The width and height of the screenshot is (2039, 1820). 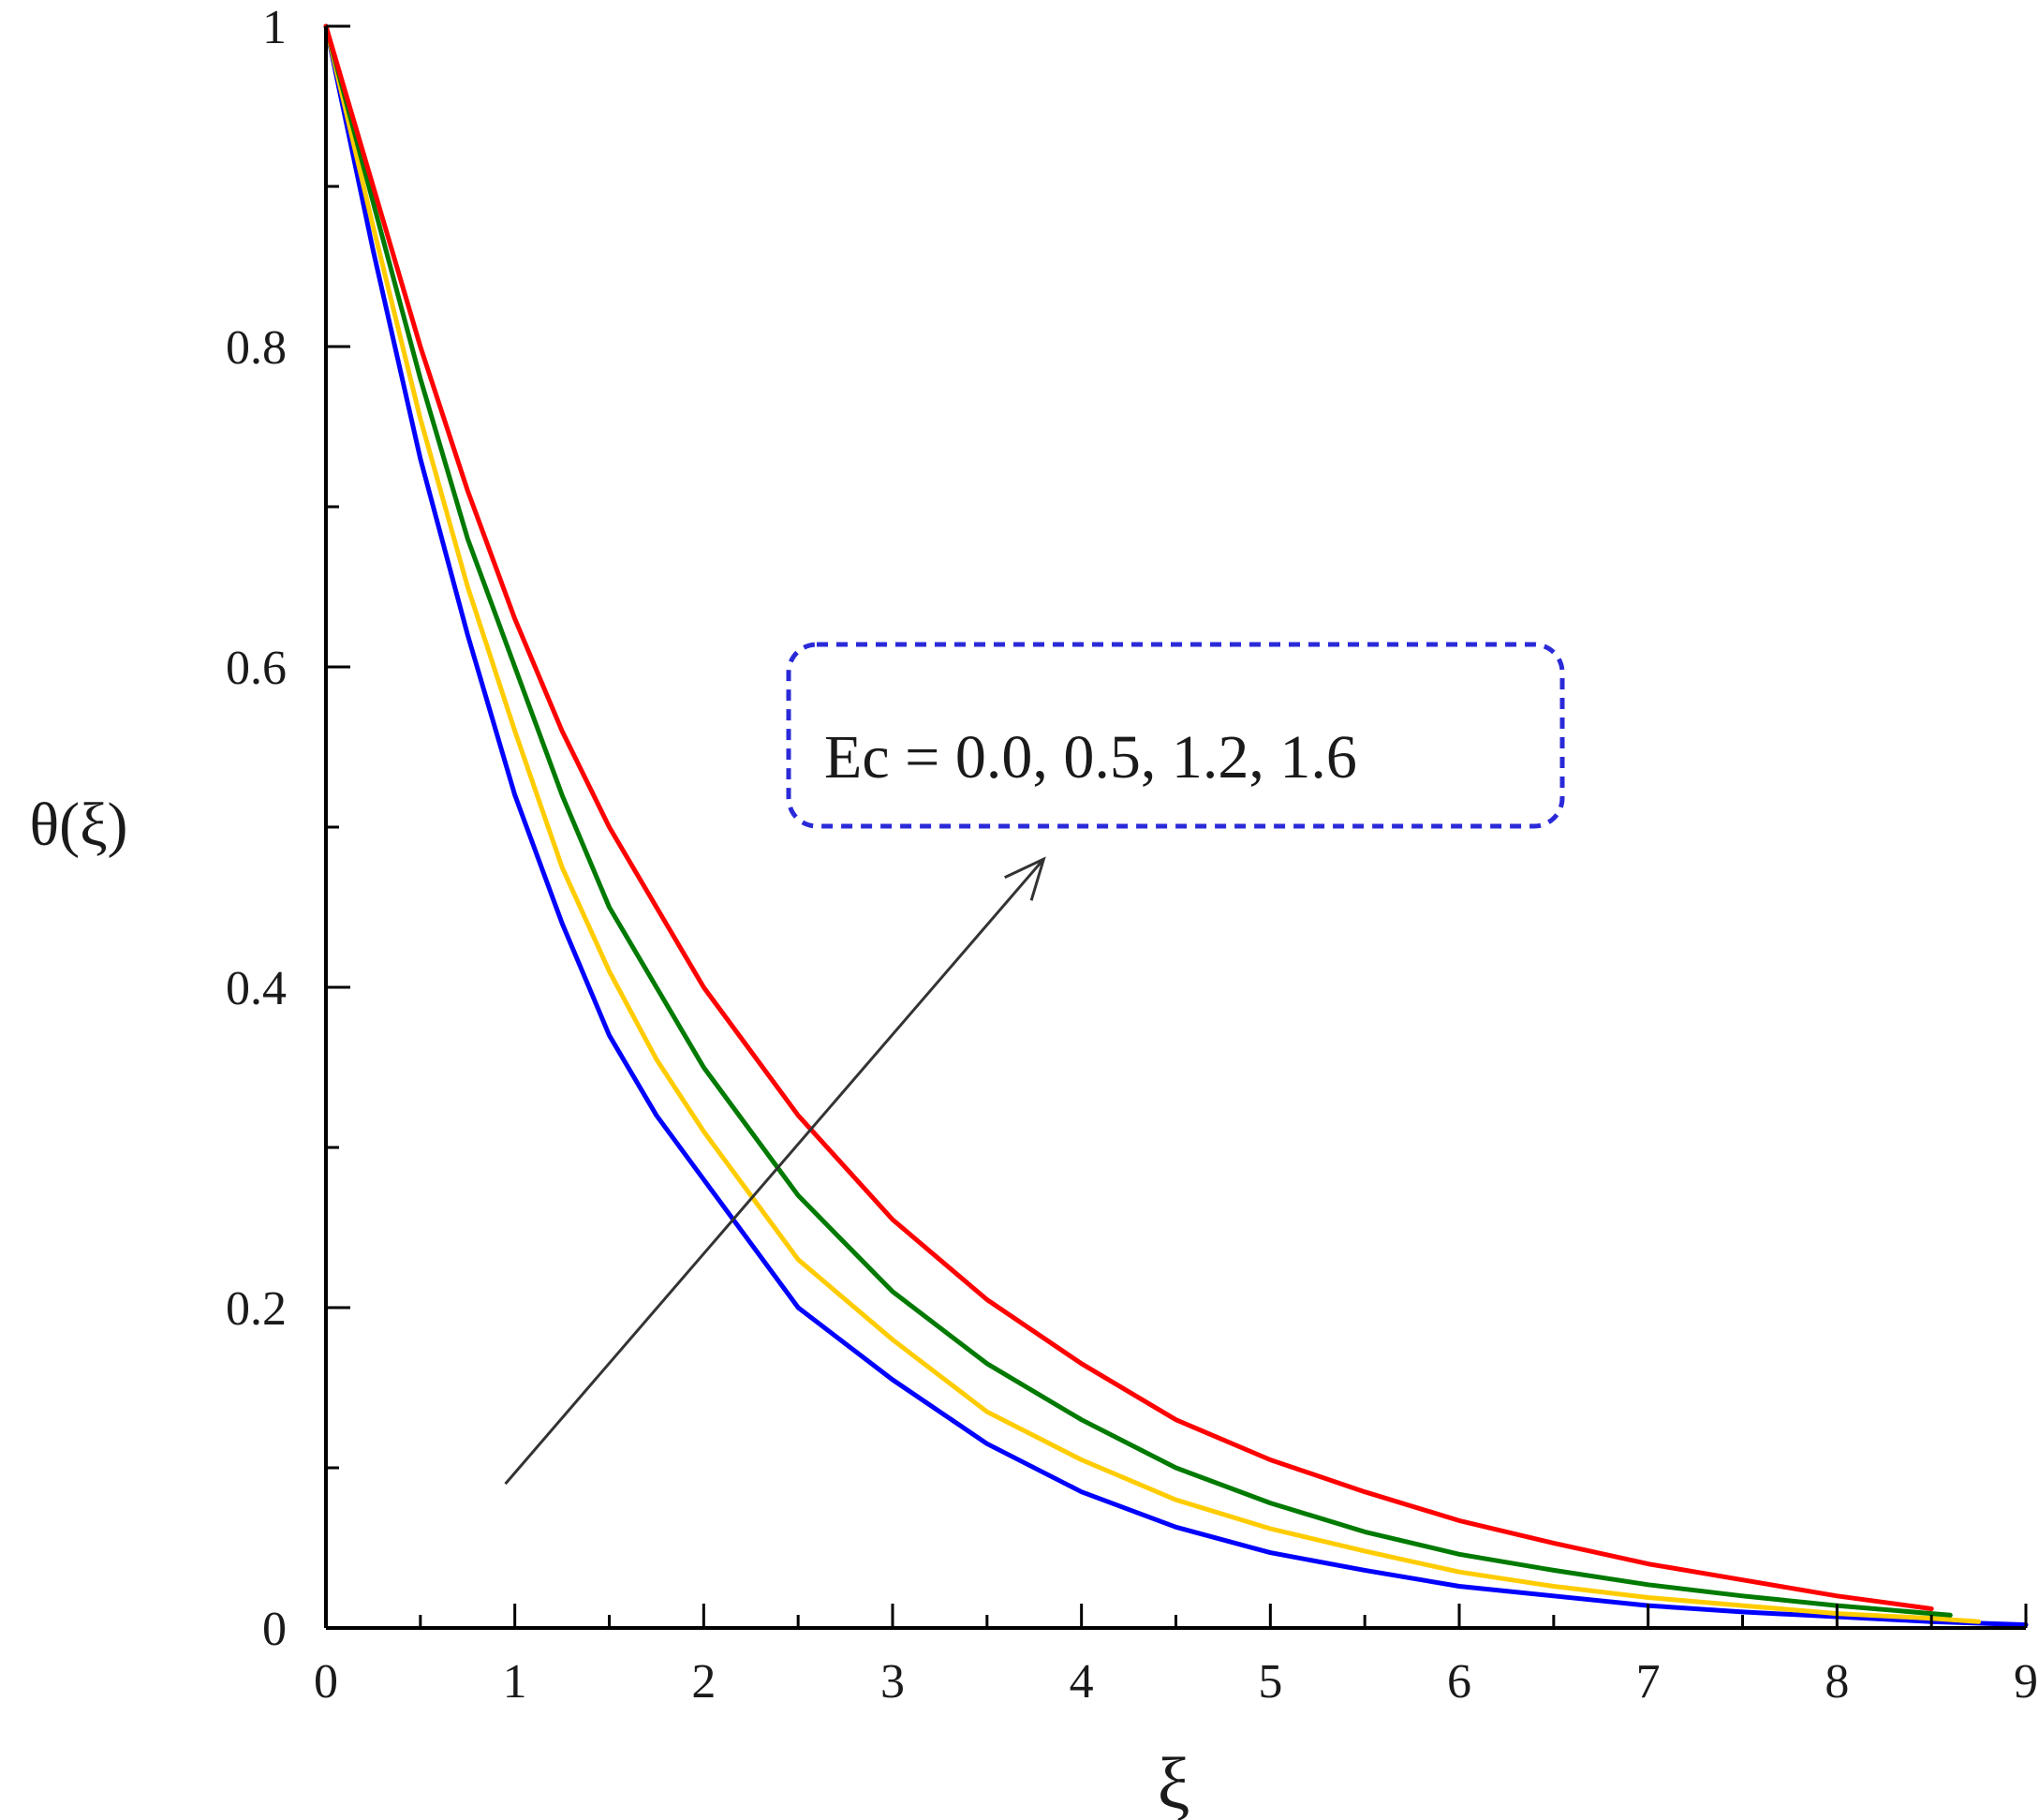 I want to click on x-tick-label: 8, so click(x=1837, y=1682).